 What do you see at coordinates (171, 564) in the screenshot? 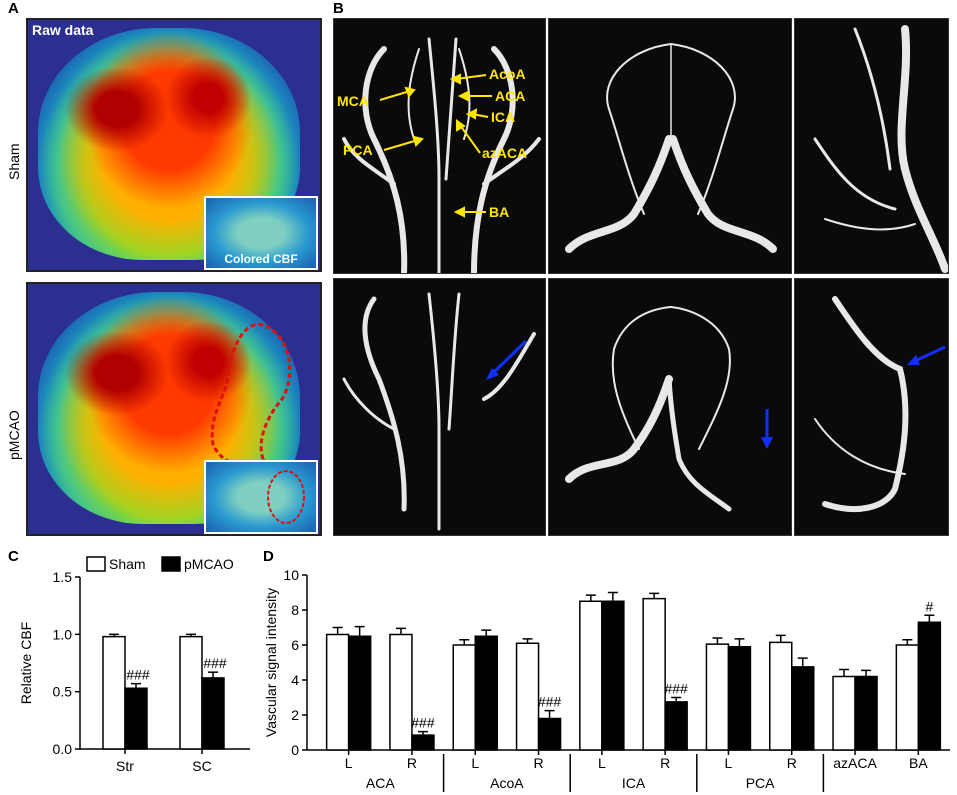
I see `legend-swatch-pmcao` at bounding box center [171, 564].